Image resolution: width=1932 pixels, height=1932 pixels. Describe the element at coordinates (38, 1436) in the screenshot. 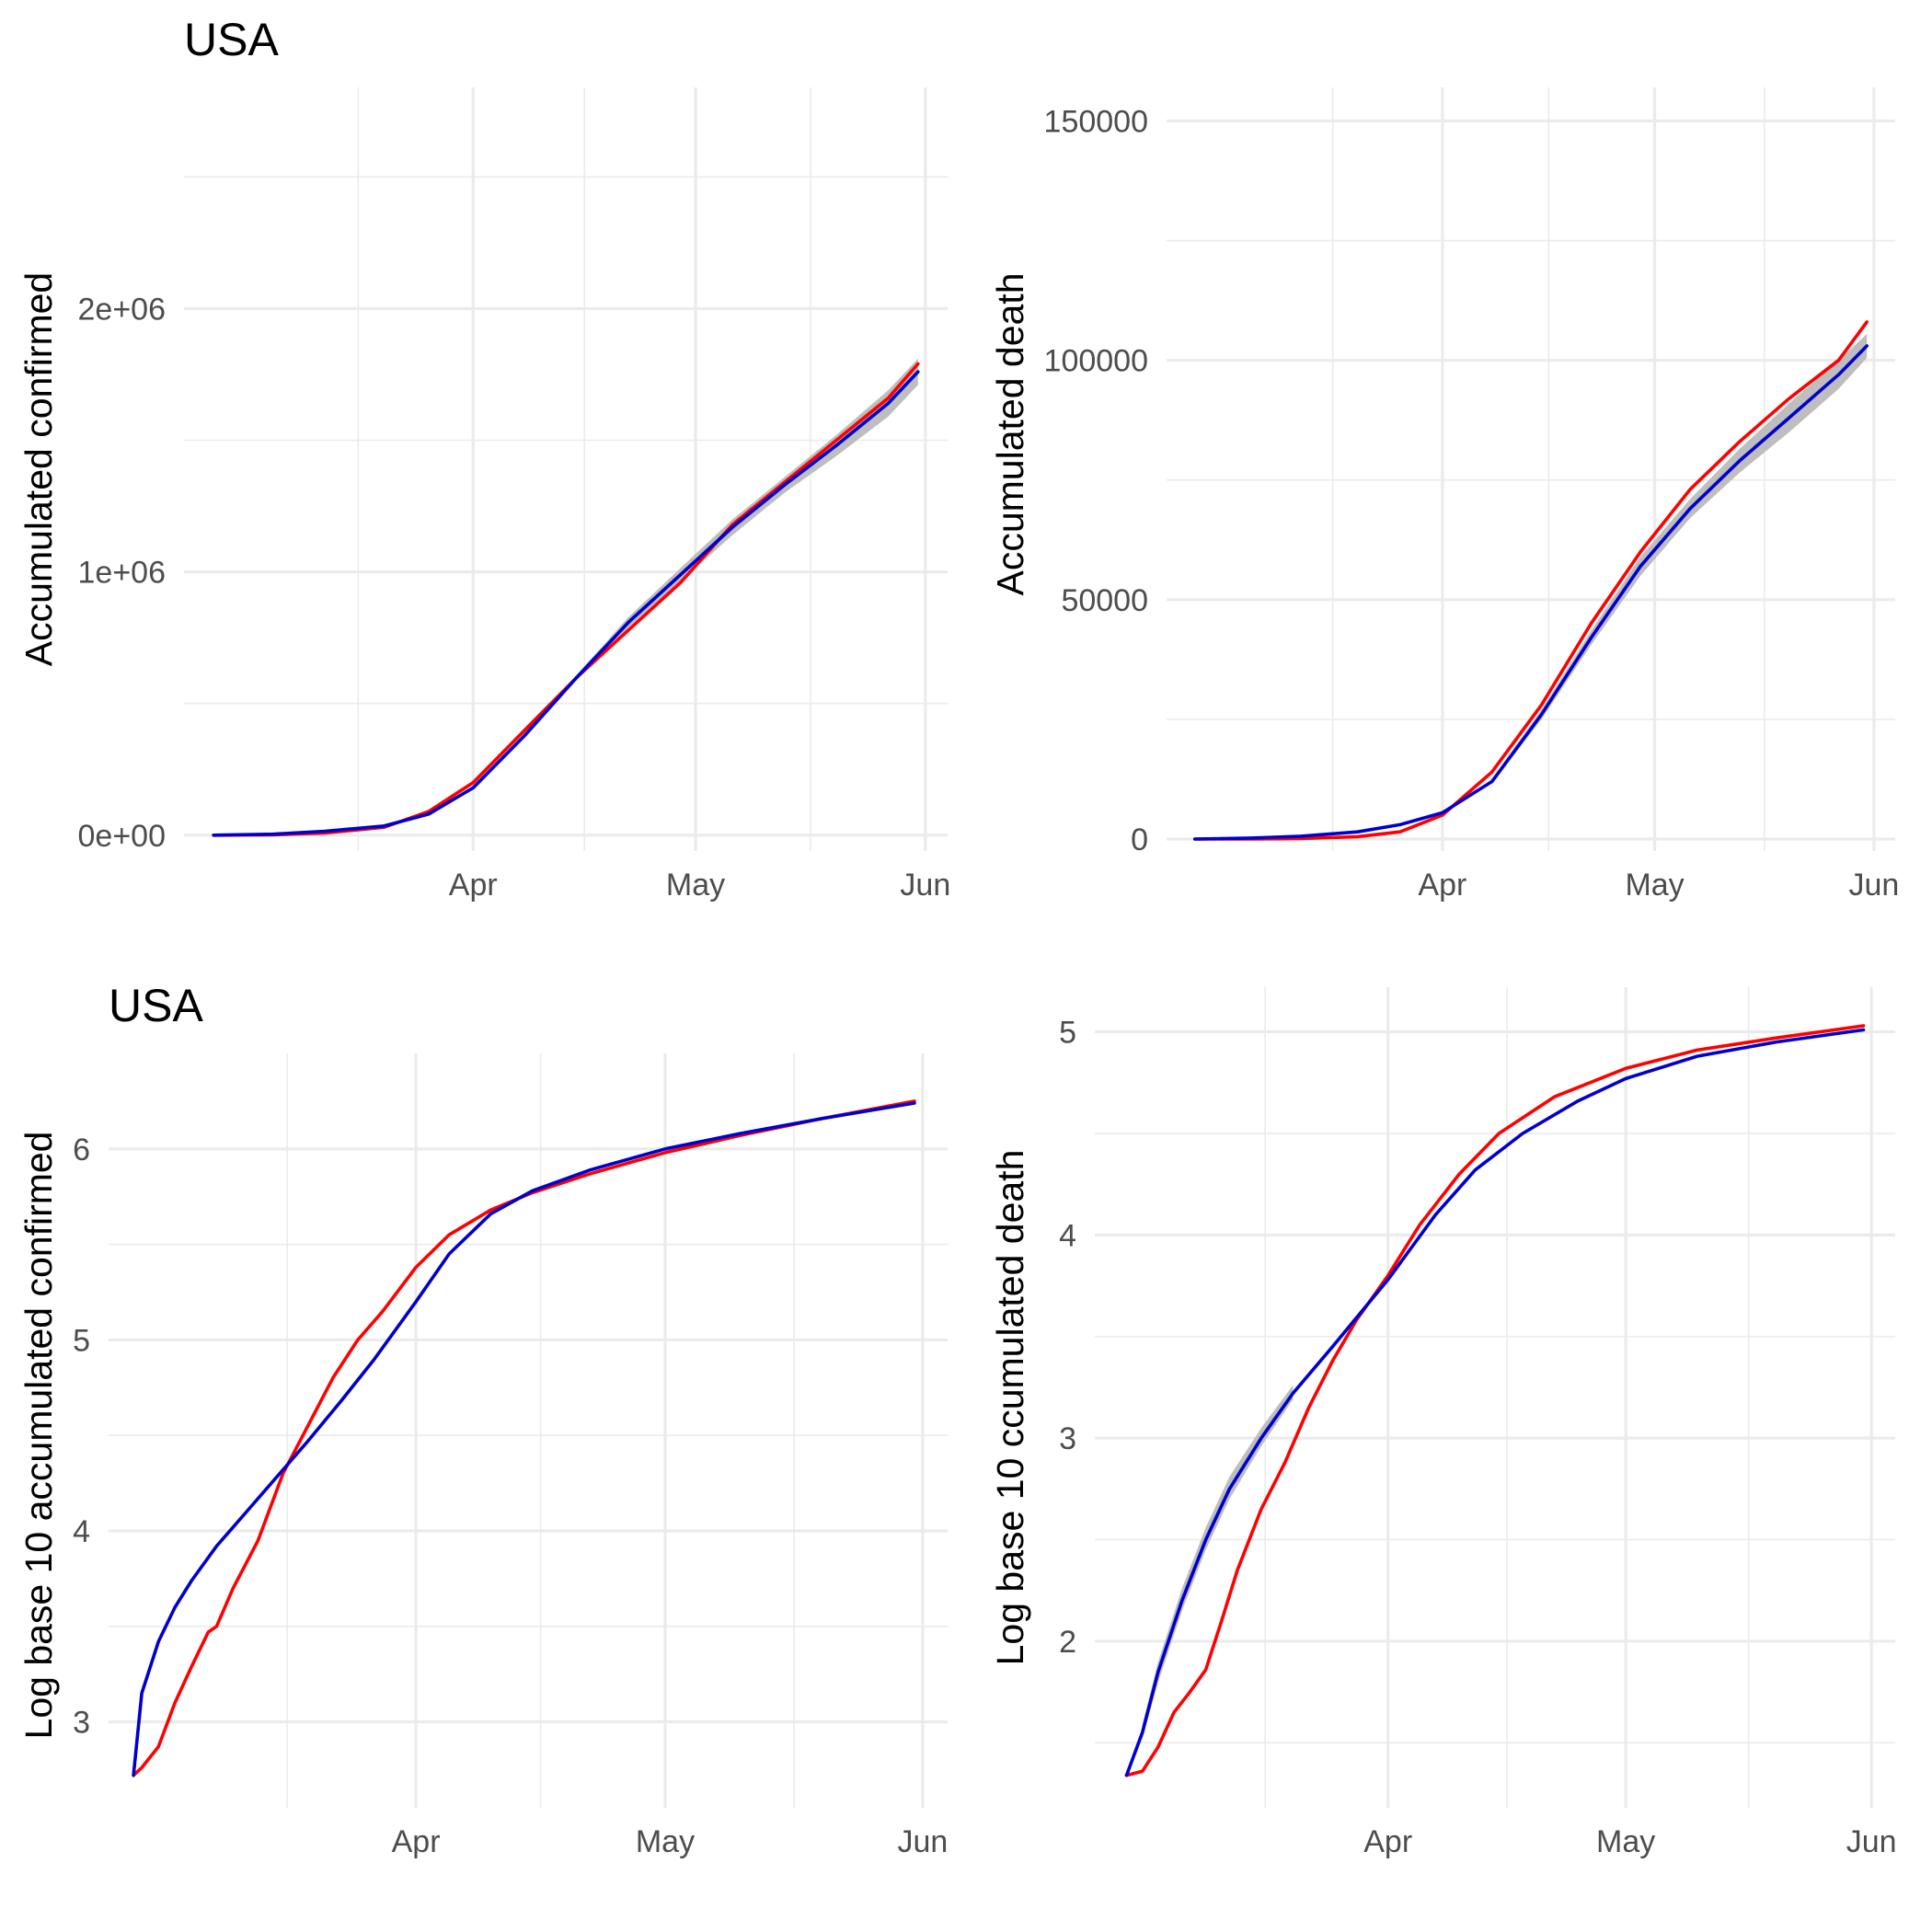

I see `y-axis-title: Log base 10 accumulated confirmed` at that location.